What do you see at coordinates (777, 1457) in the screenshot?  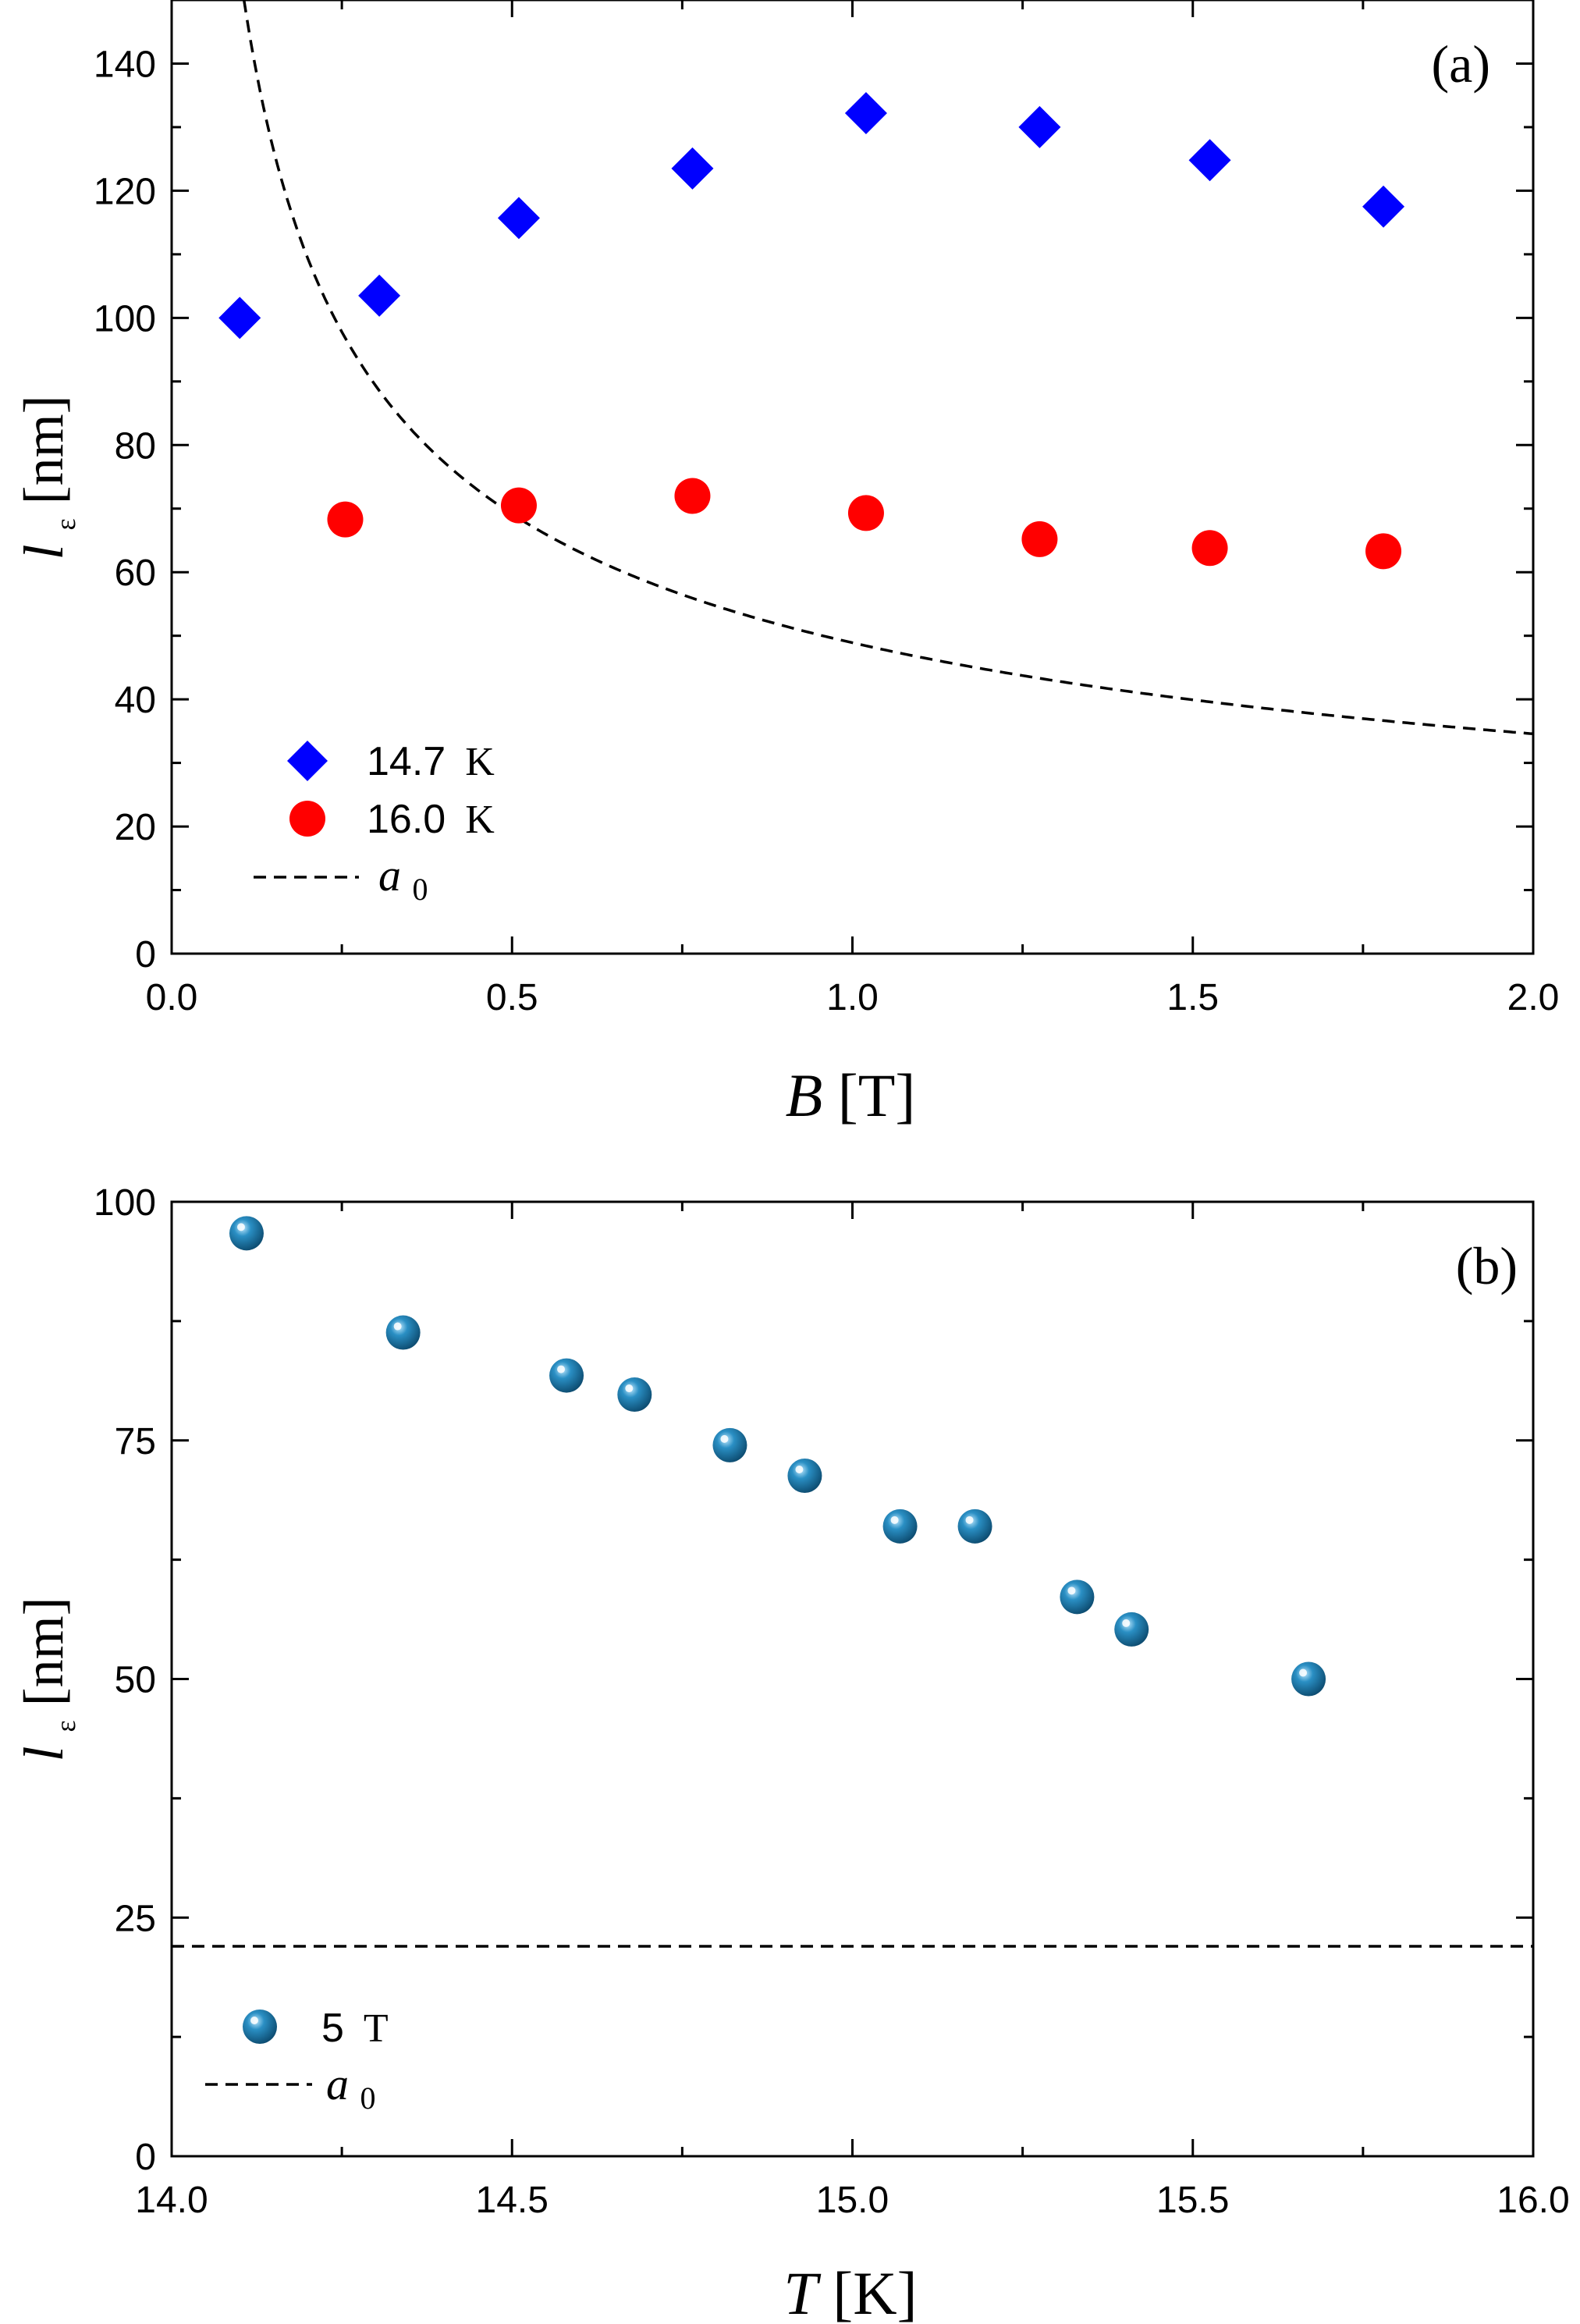 I see `panel-b-markers` at bounding box center [777, 1457].